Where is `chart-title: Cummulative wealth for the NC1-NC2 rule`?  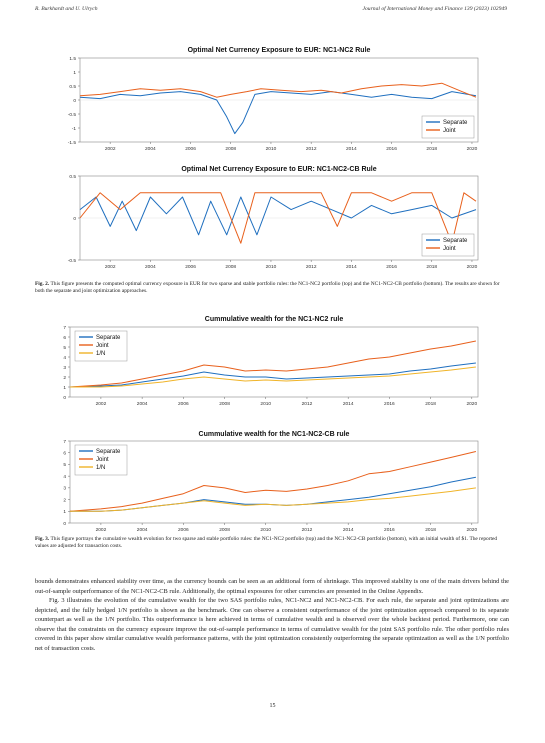
chart-title: Cummulative wealth for the NC1-NC2 rule is located at coordinates (274, 319).